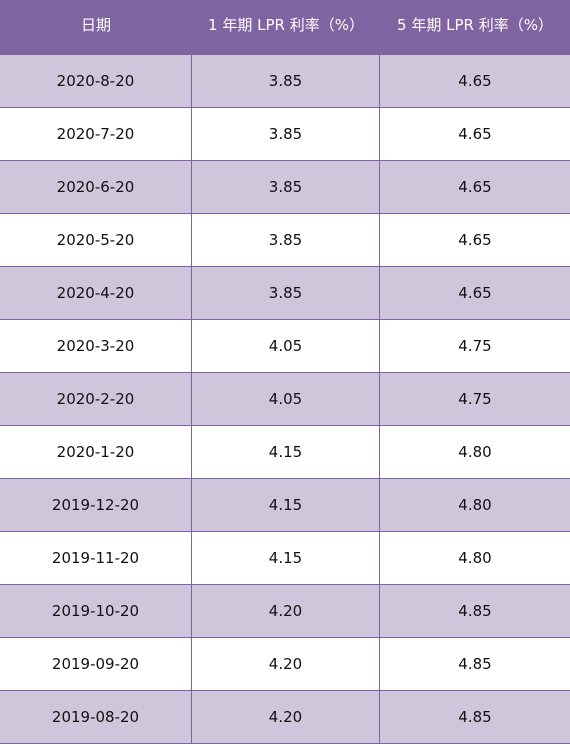  Describe the element at coordinates (475, 24) in the screenshot. I see `header-5y-lpr: 5 年期 LPR 利率（%）` at that location.